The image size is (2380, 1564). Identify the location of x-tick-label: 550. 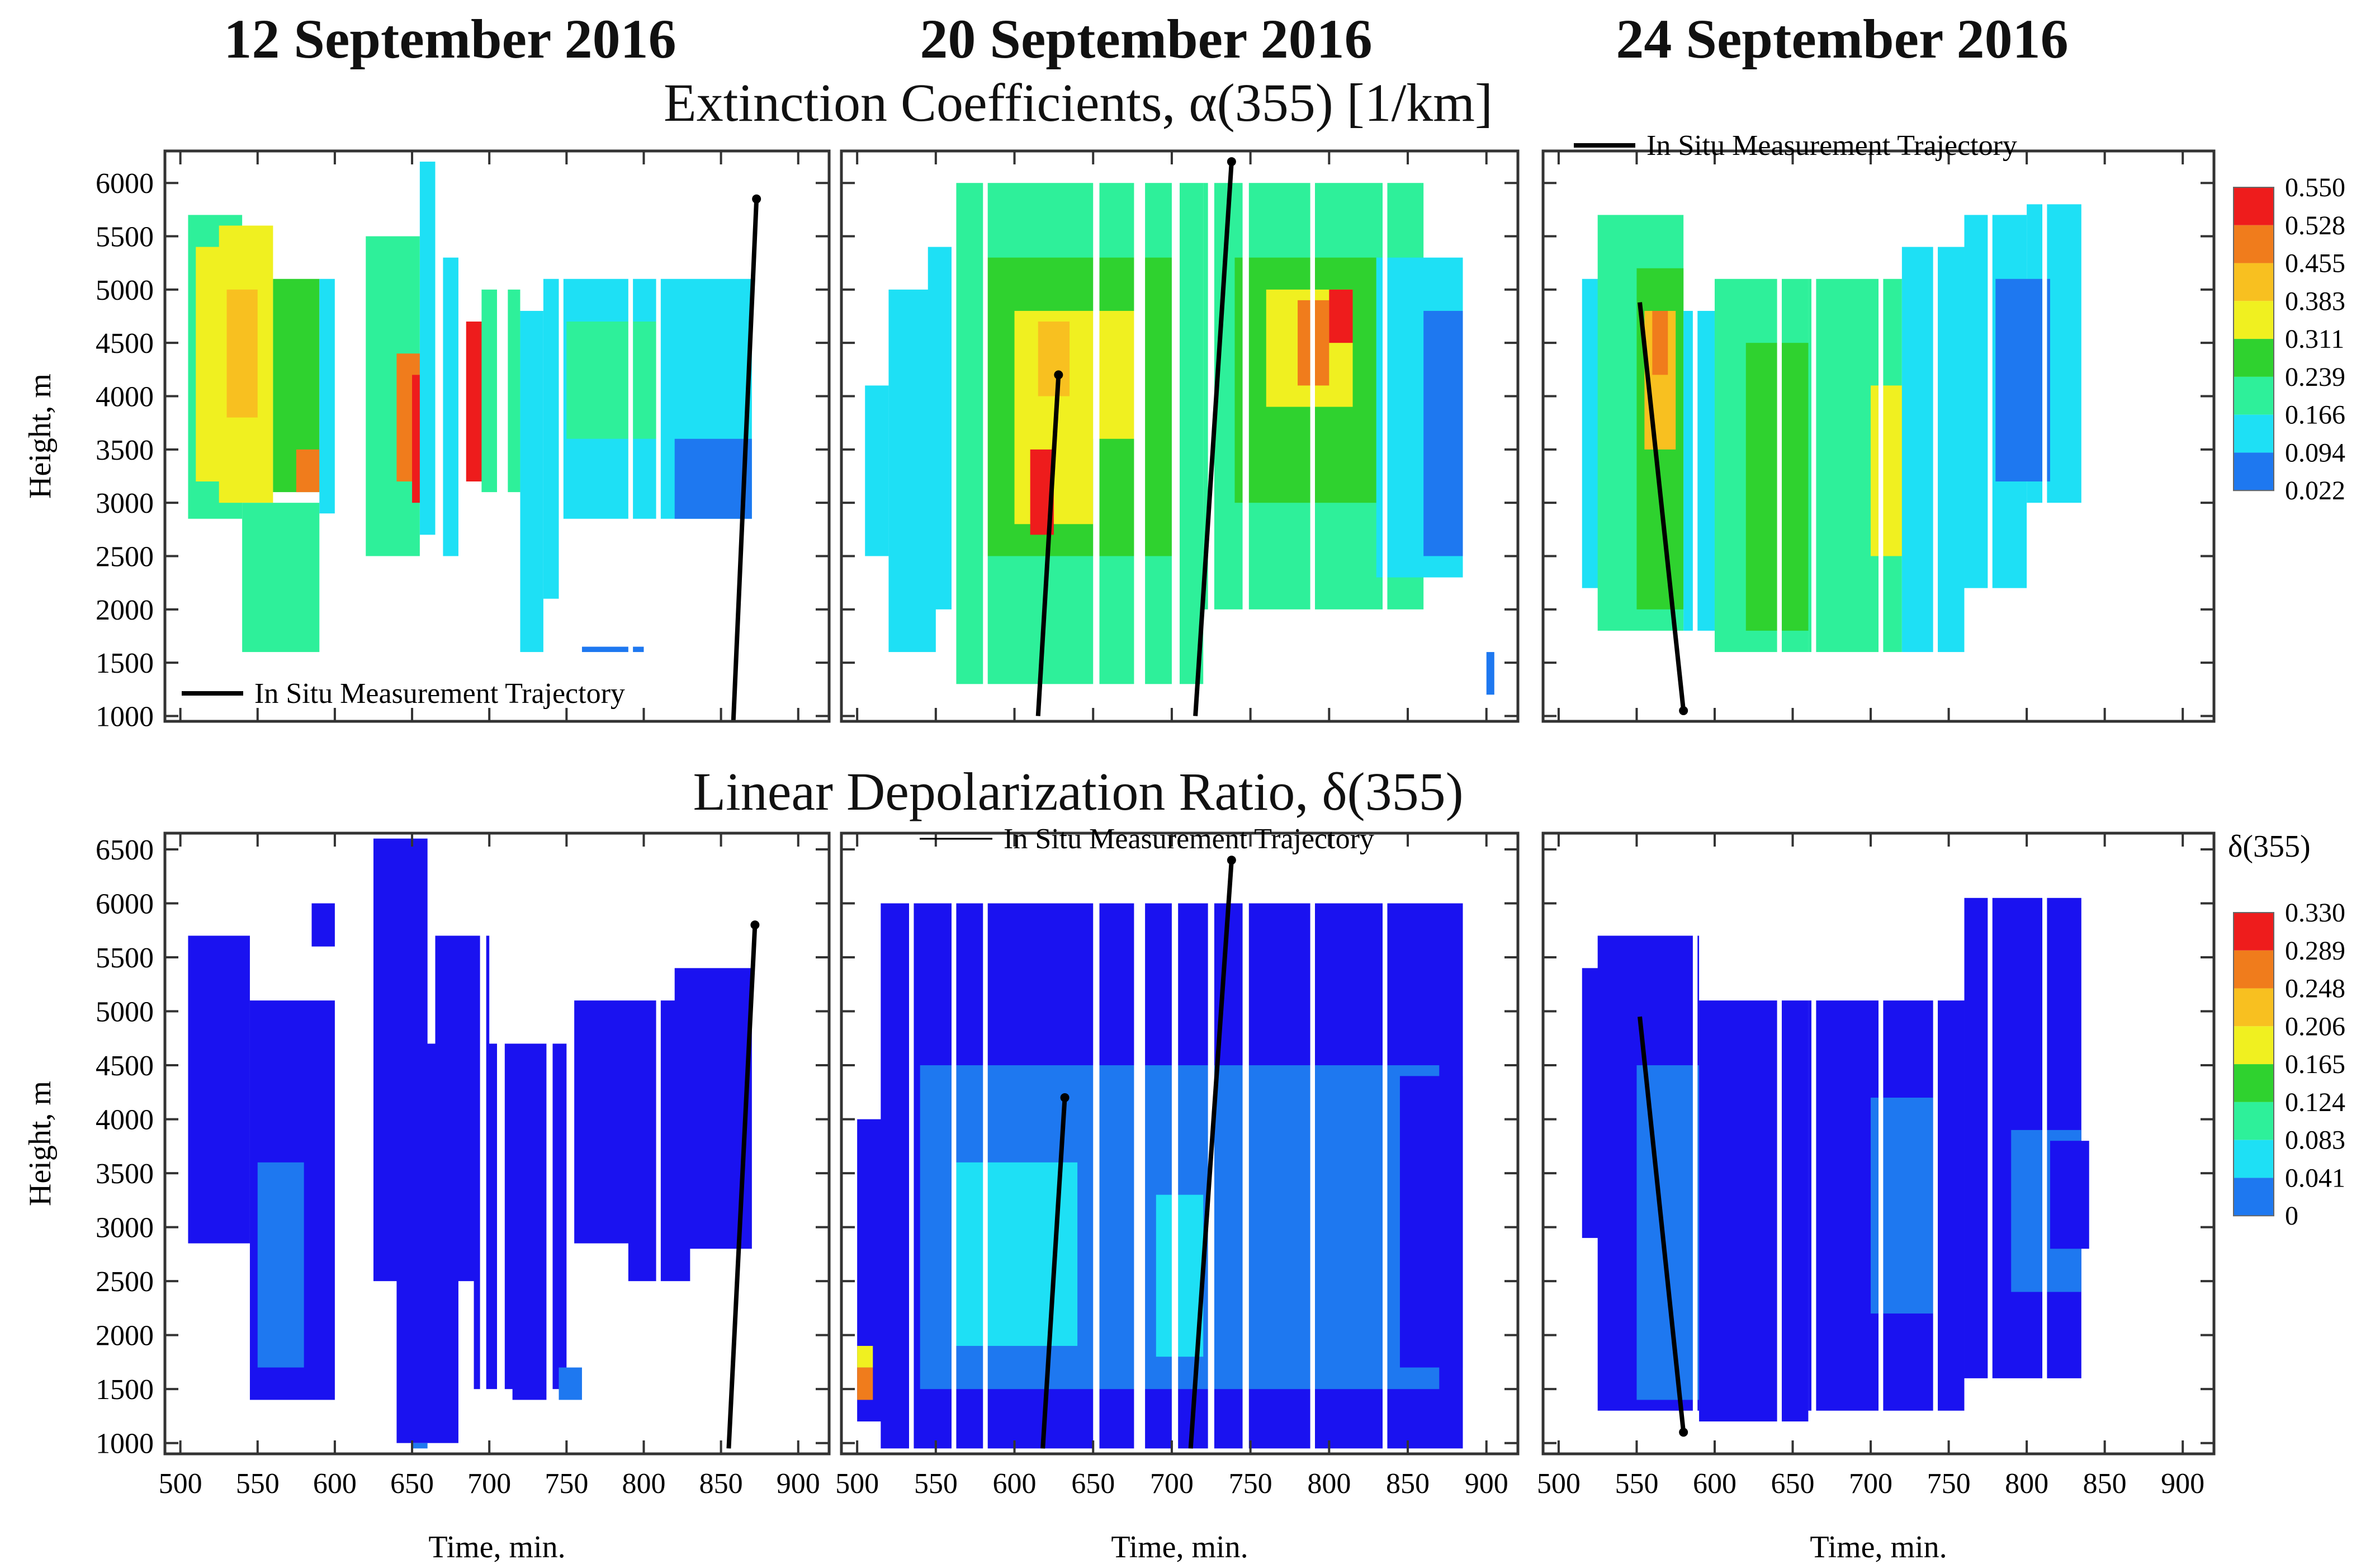
(1636, 1484).